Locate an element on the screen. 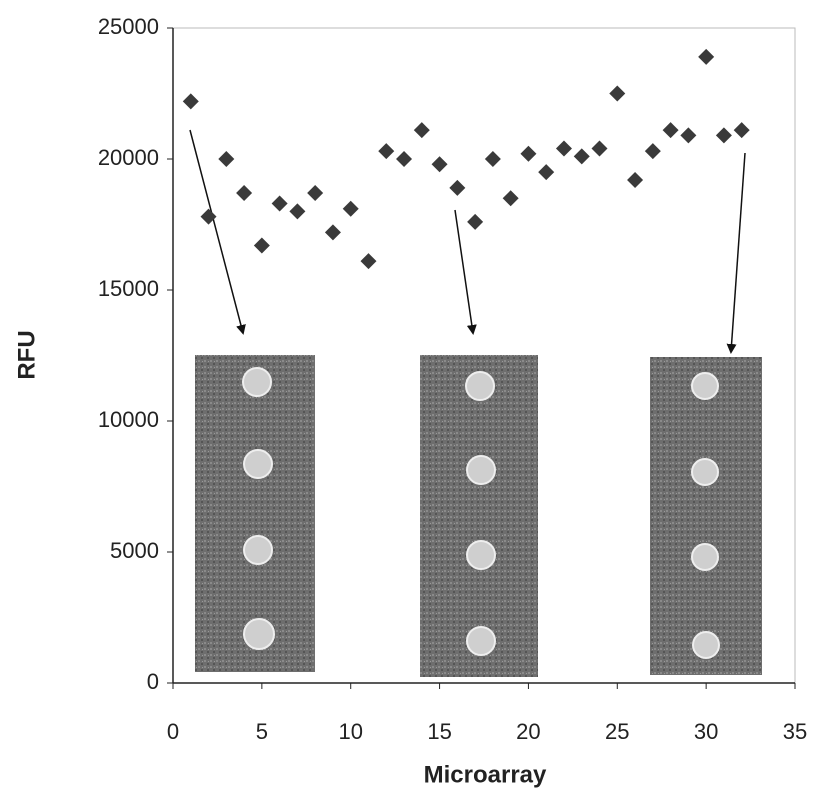 Image resolution: width=816 pixels, height=792 pixels. y-tick-label: 15000 is located at coordinates (128, 288).